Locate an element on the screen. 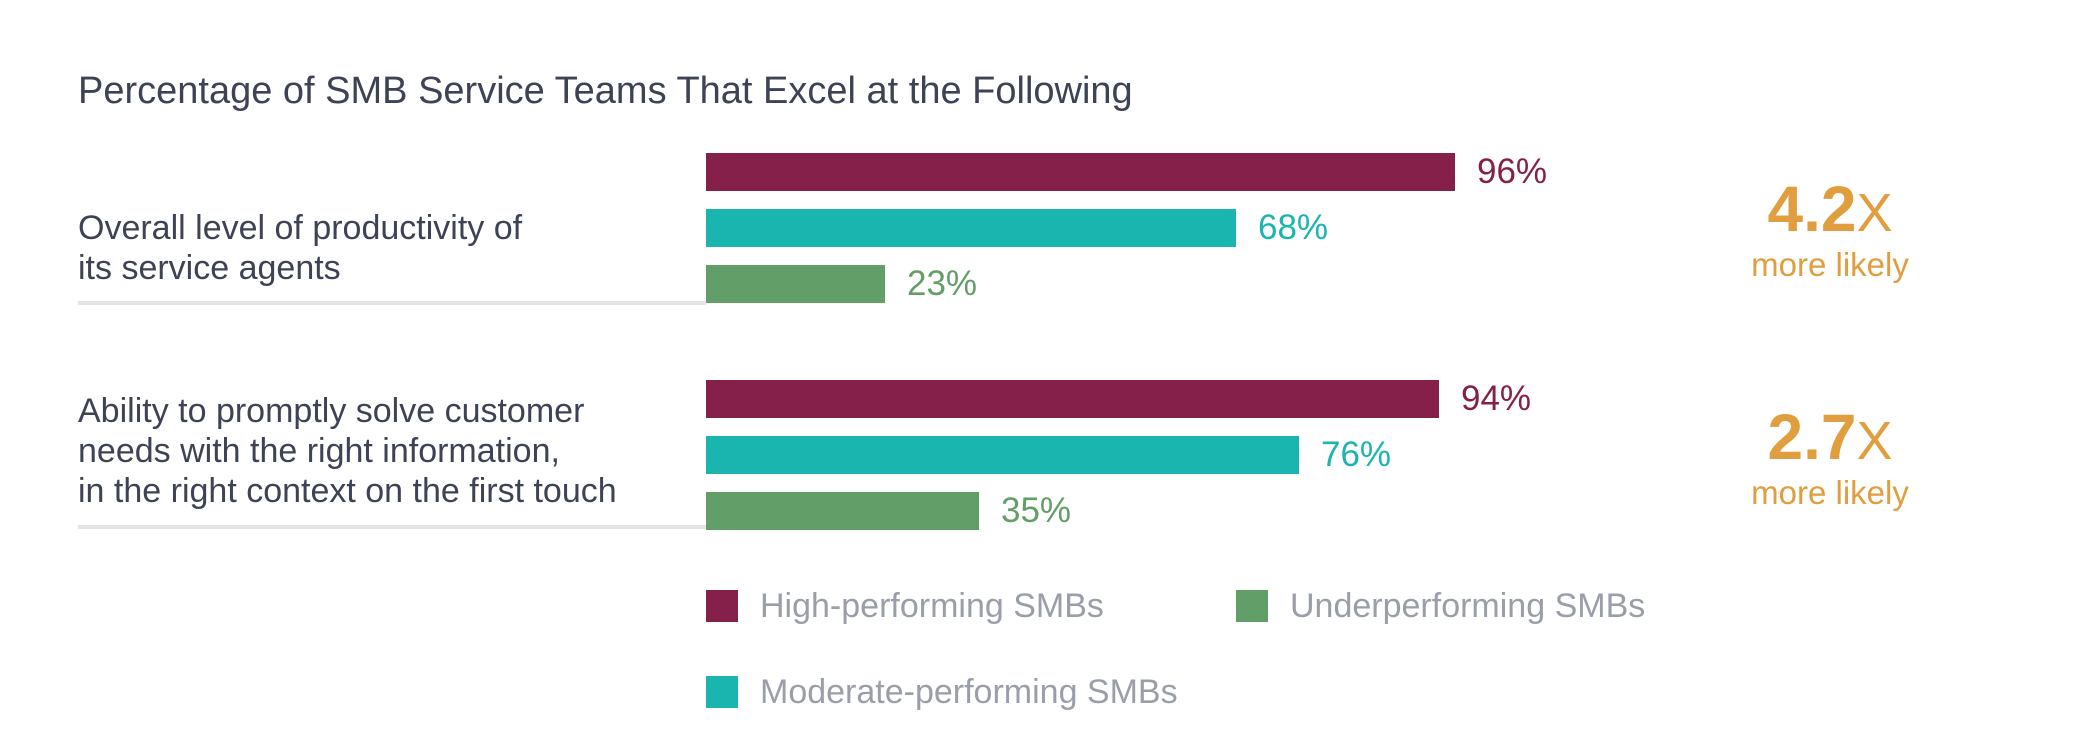 The height and width of the screenshot is (755, 2084). data-label: 68% is located at coordinates (1293, 227).